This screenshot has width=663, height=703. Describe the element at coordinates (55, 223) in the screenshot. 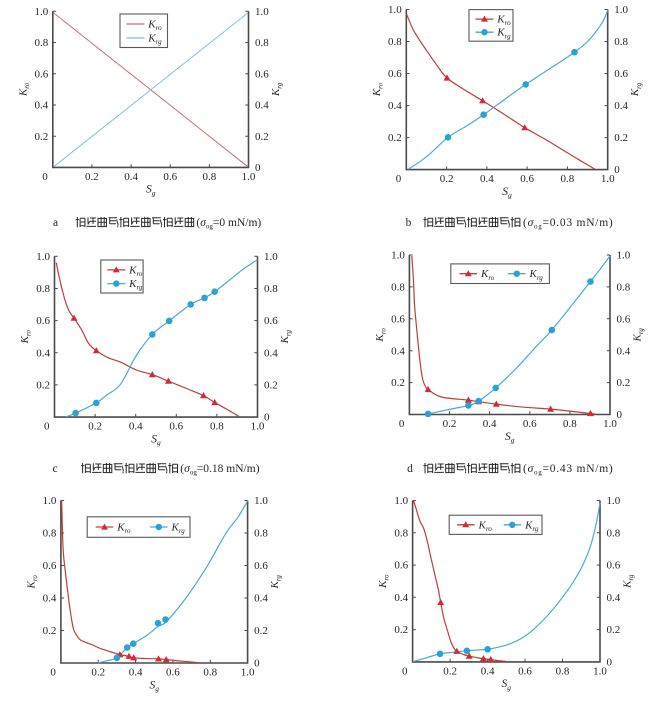

I see `svg-text: a` at that location.